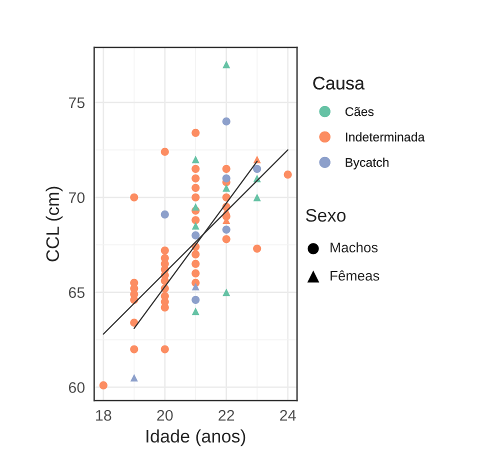 This screenshot has width=483, height=474. I want to click on text: Sexo, so click(326, 215).